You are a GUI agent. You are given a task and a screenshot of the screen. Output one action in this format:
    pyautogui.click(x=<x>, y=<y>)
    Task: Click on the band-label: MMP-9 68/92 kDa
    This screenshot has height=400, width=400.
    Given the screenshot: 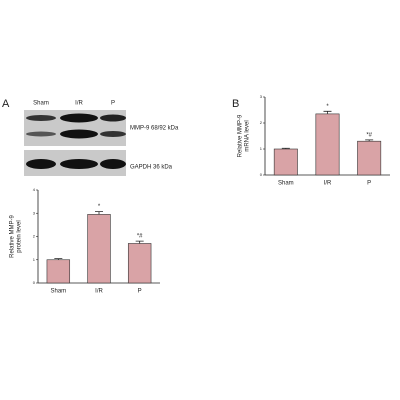 What is the action you would take?
    pyautogui.click(x=154, y=129)
    